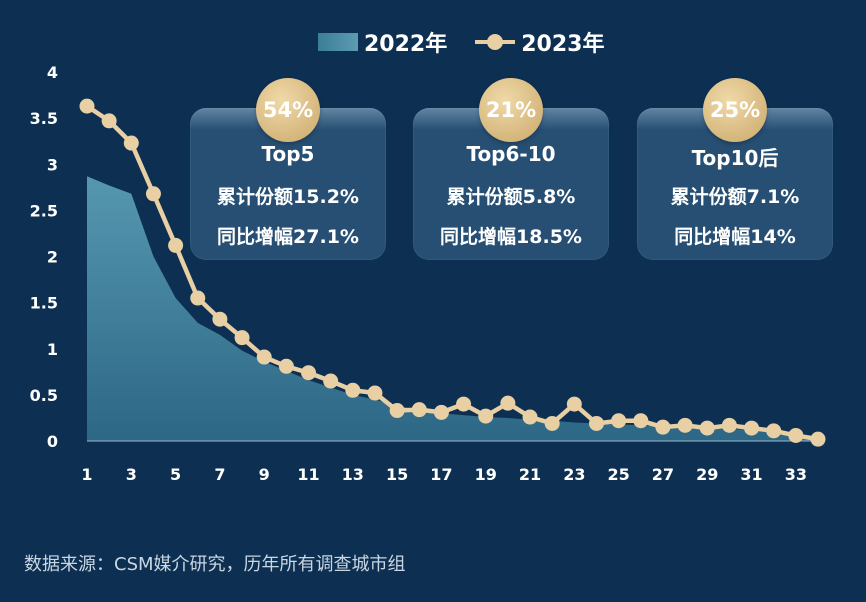 Image resolution: width=866 pixels, height=602 pixels. Describe the element at coordinates (461, 42) in the screenshot. I see `legend: 2022年 2023年` at that location.